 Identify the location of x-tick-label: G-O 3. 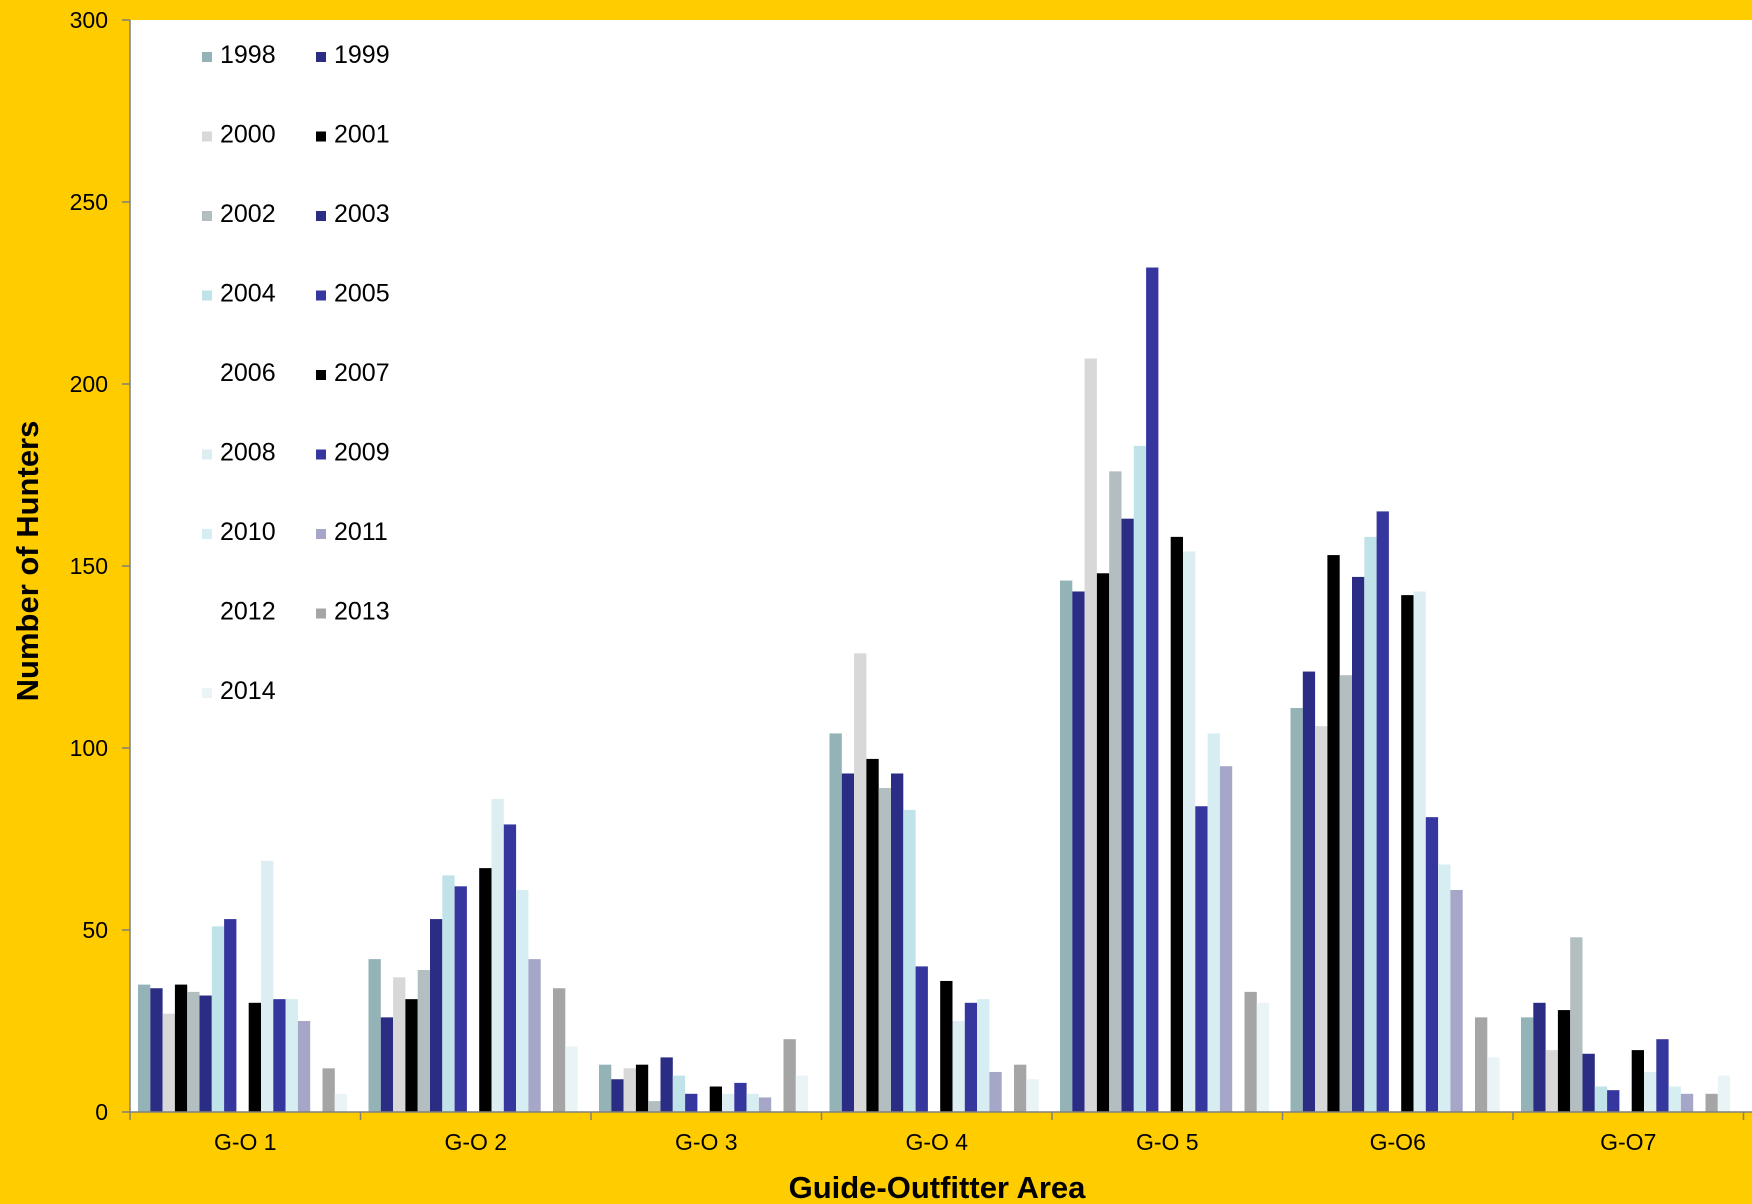
(706, 1142).